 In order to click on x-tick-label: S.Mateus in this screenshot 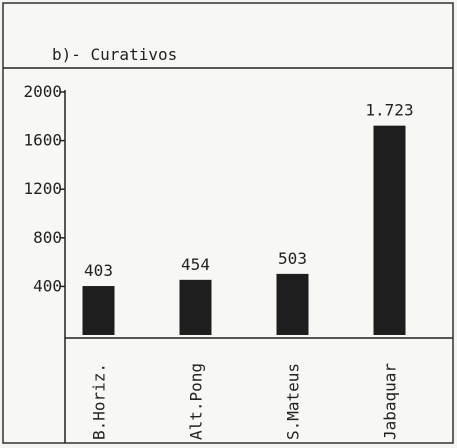, I will do `click(293, 401)`.